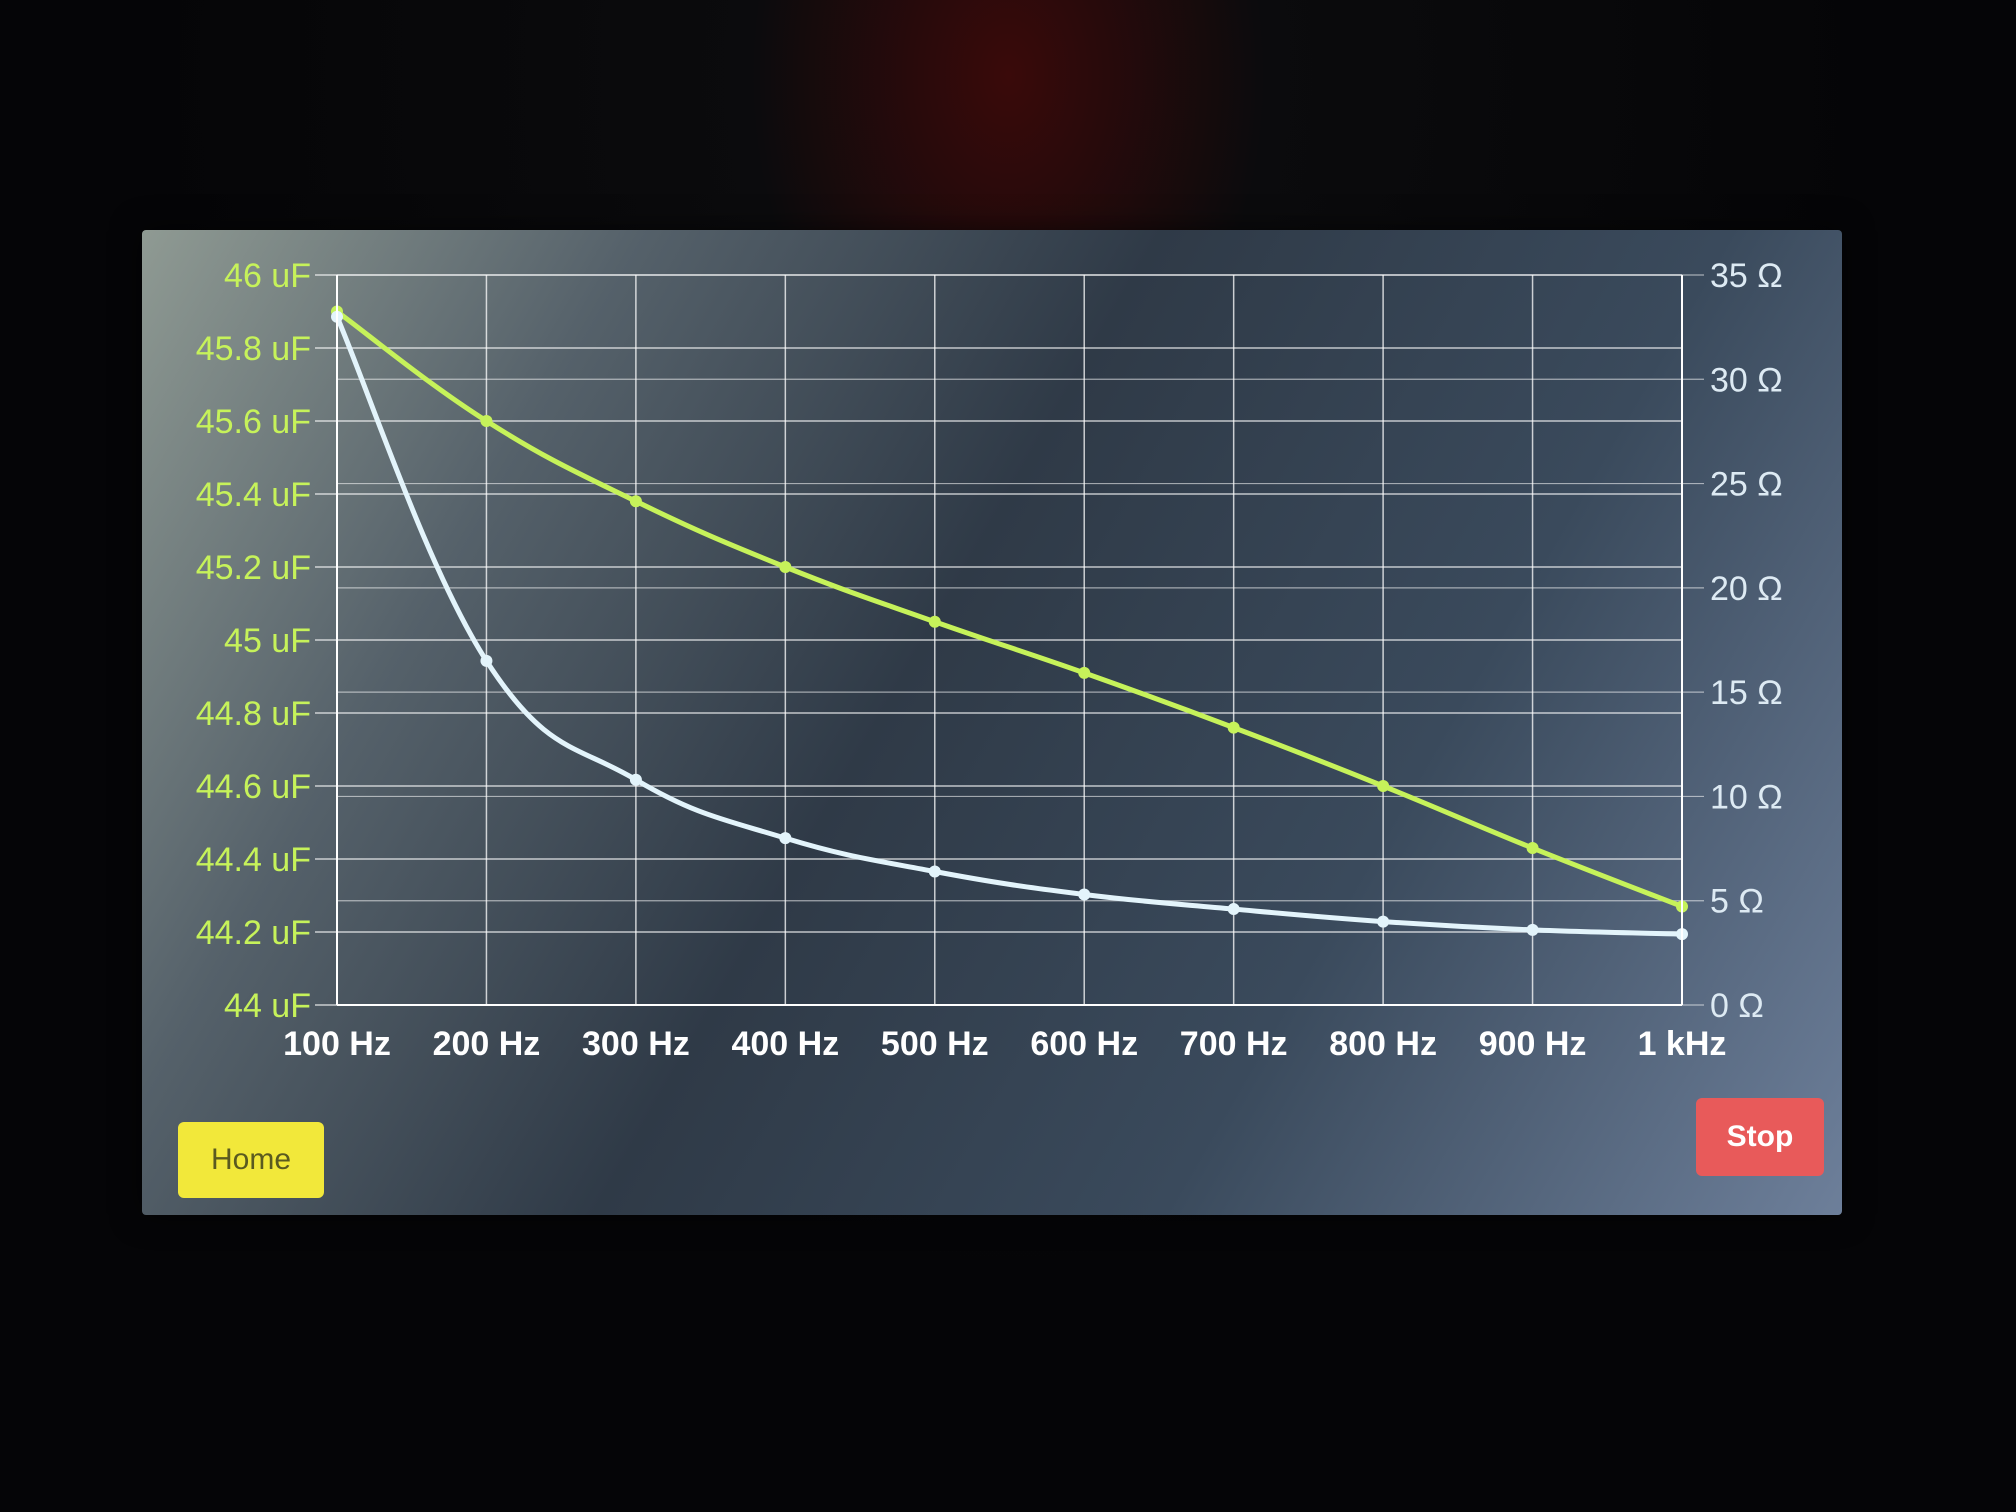 This screenshot has width=2016, height=1512. I want to click on right-axis-tick-label: 15 Ω, so click(1746, 693).